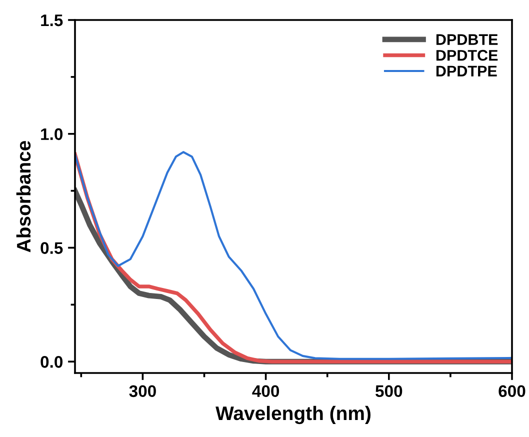 This screenshot has width=529, height=437. What do you see at coordinates (293, 415) in the screenshot?
I see `x-axis-title: Wavelength (nm)` at bounding box center [293, 415].